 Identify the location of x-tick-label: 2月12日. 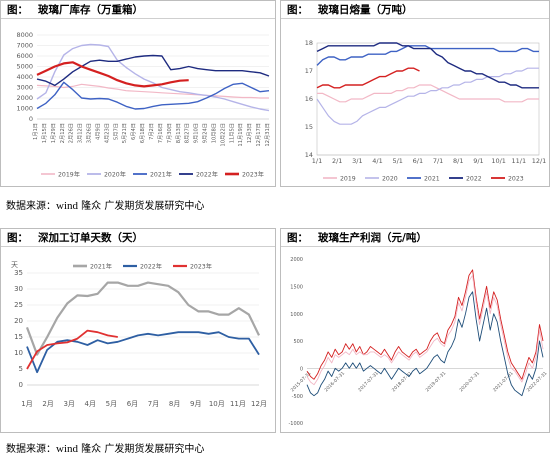
(62, 133).